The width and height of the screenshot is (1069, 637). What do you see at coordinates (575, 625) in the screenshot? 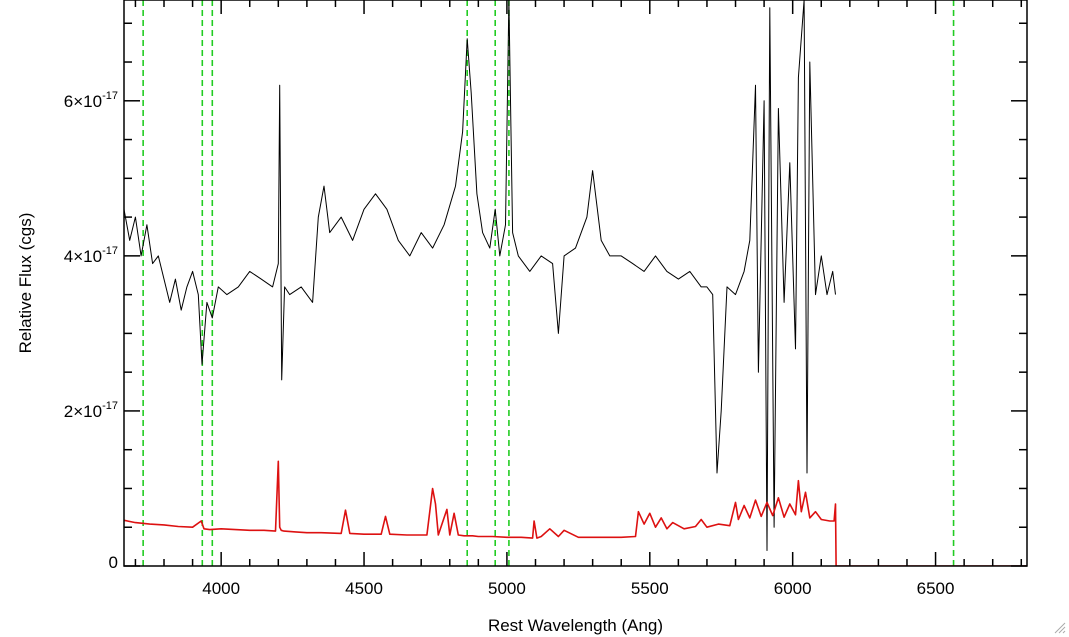
I see `x-axis-label: Rest Wavelength (Ang)` at bounding box center [575, 625].